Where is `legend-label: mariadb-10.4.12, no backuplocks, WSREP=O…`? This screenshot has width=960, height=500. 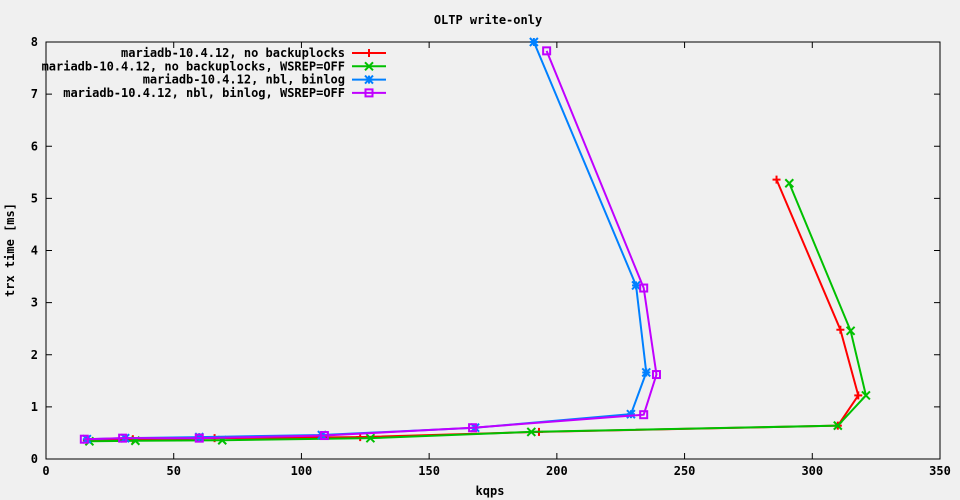 legend-label: mariadb-10.4.12, no backuplocks, WSREP=O… is located at coordinates (193, 66).